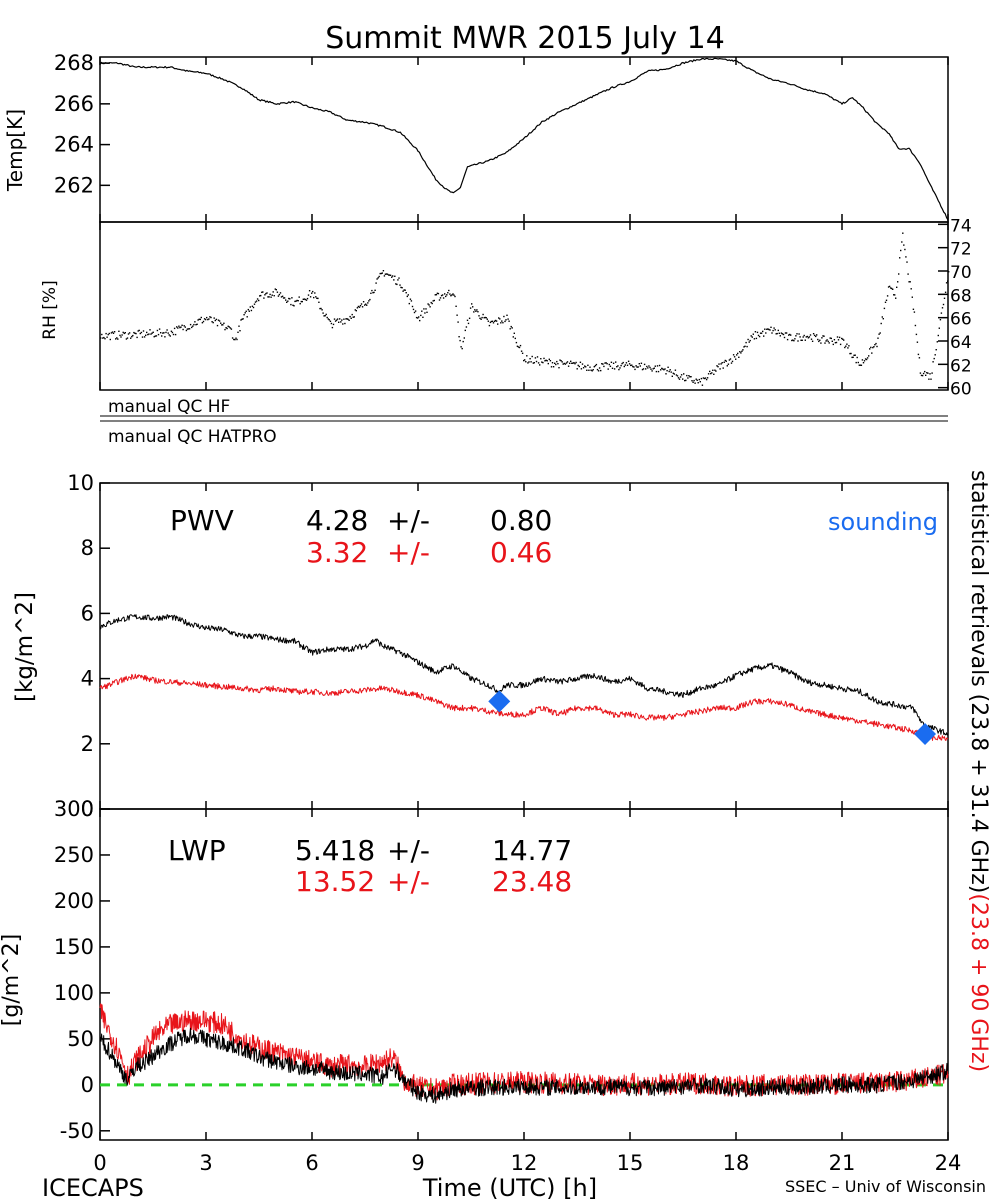 The height and width of the screenshot is (1200, 1000). I want to click on pwv-black-sd: 0.80, so click(521, 520).